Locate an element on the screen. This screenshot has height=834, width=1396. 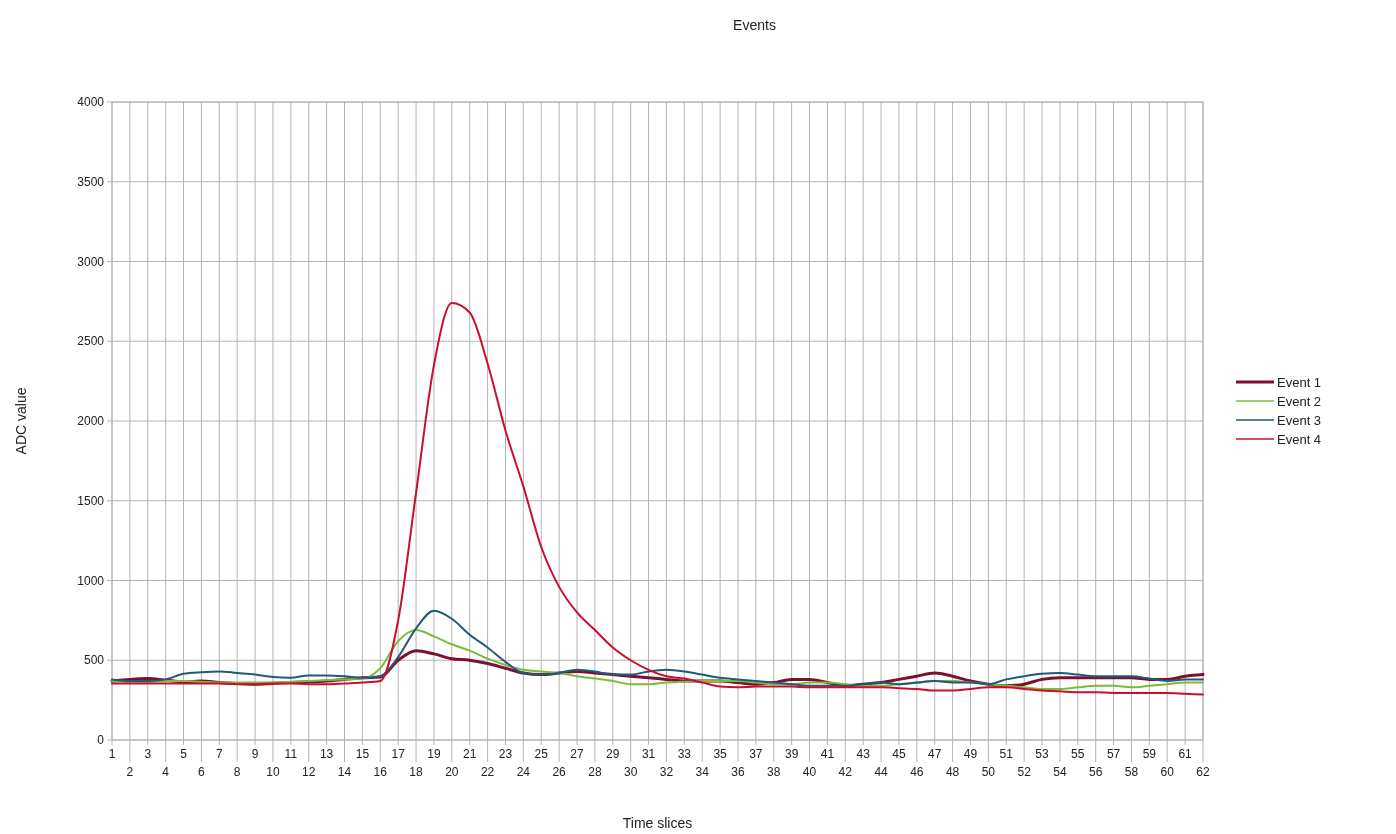
x-tick-label: 22 is located at coordinates (487, 772).